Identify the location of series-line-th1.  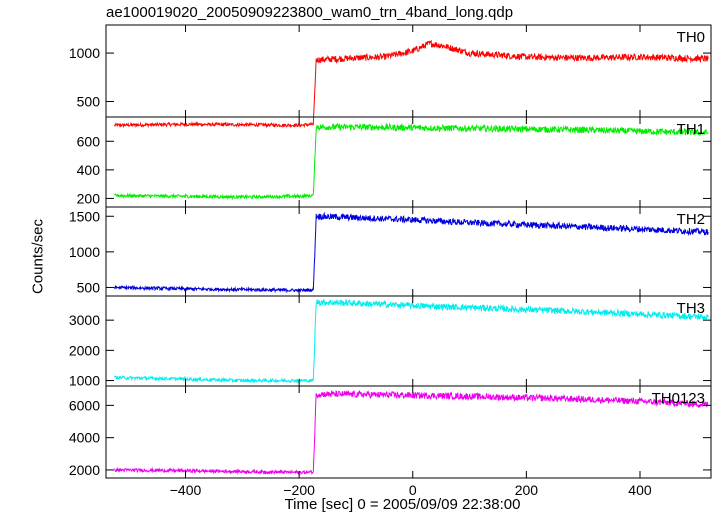
(411, 161).